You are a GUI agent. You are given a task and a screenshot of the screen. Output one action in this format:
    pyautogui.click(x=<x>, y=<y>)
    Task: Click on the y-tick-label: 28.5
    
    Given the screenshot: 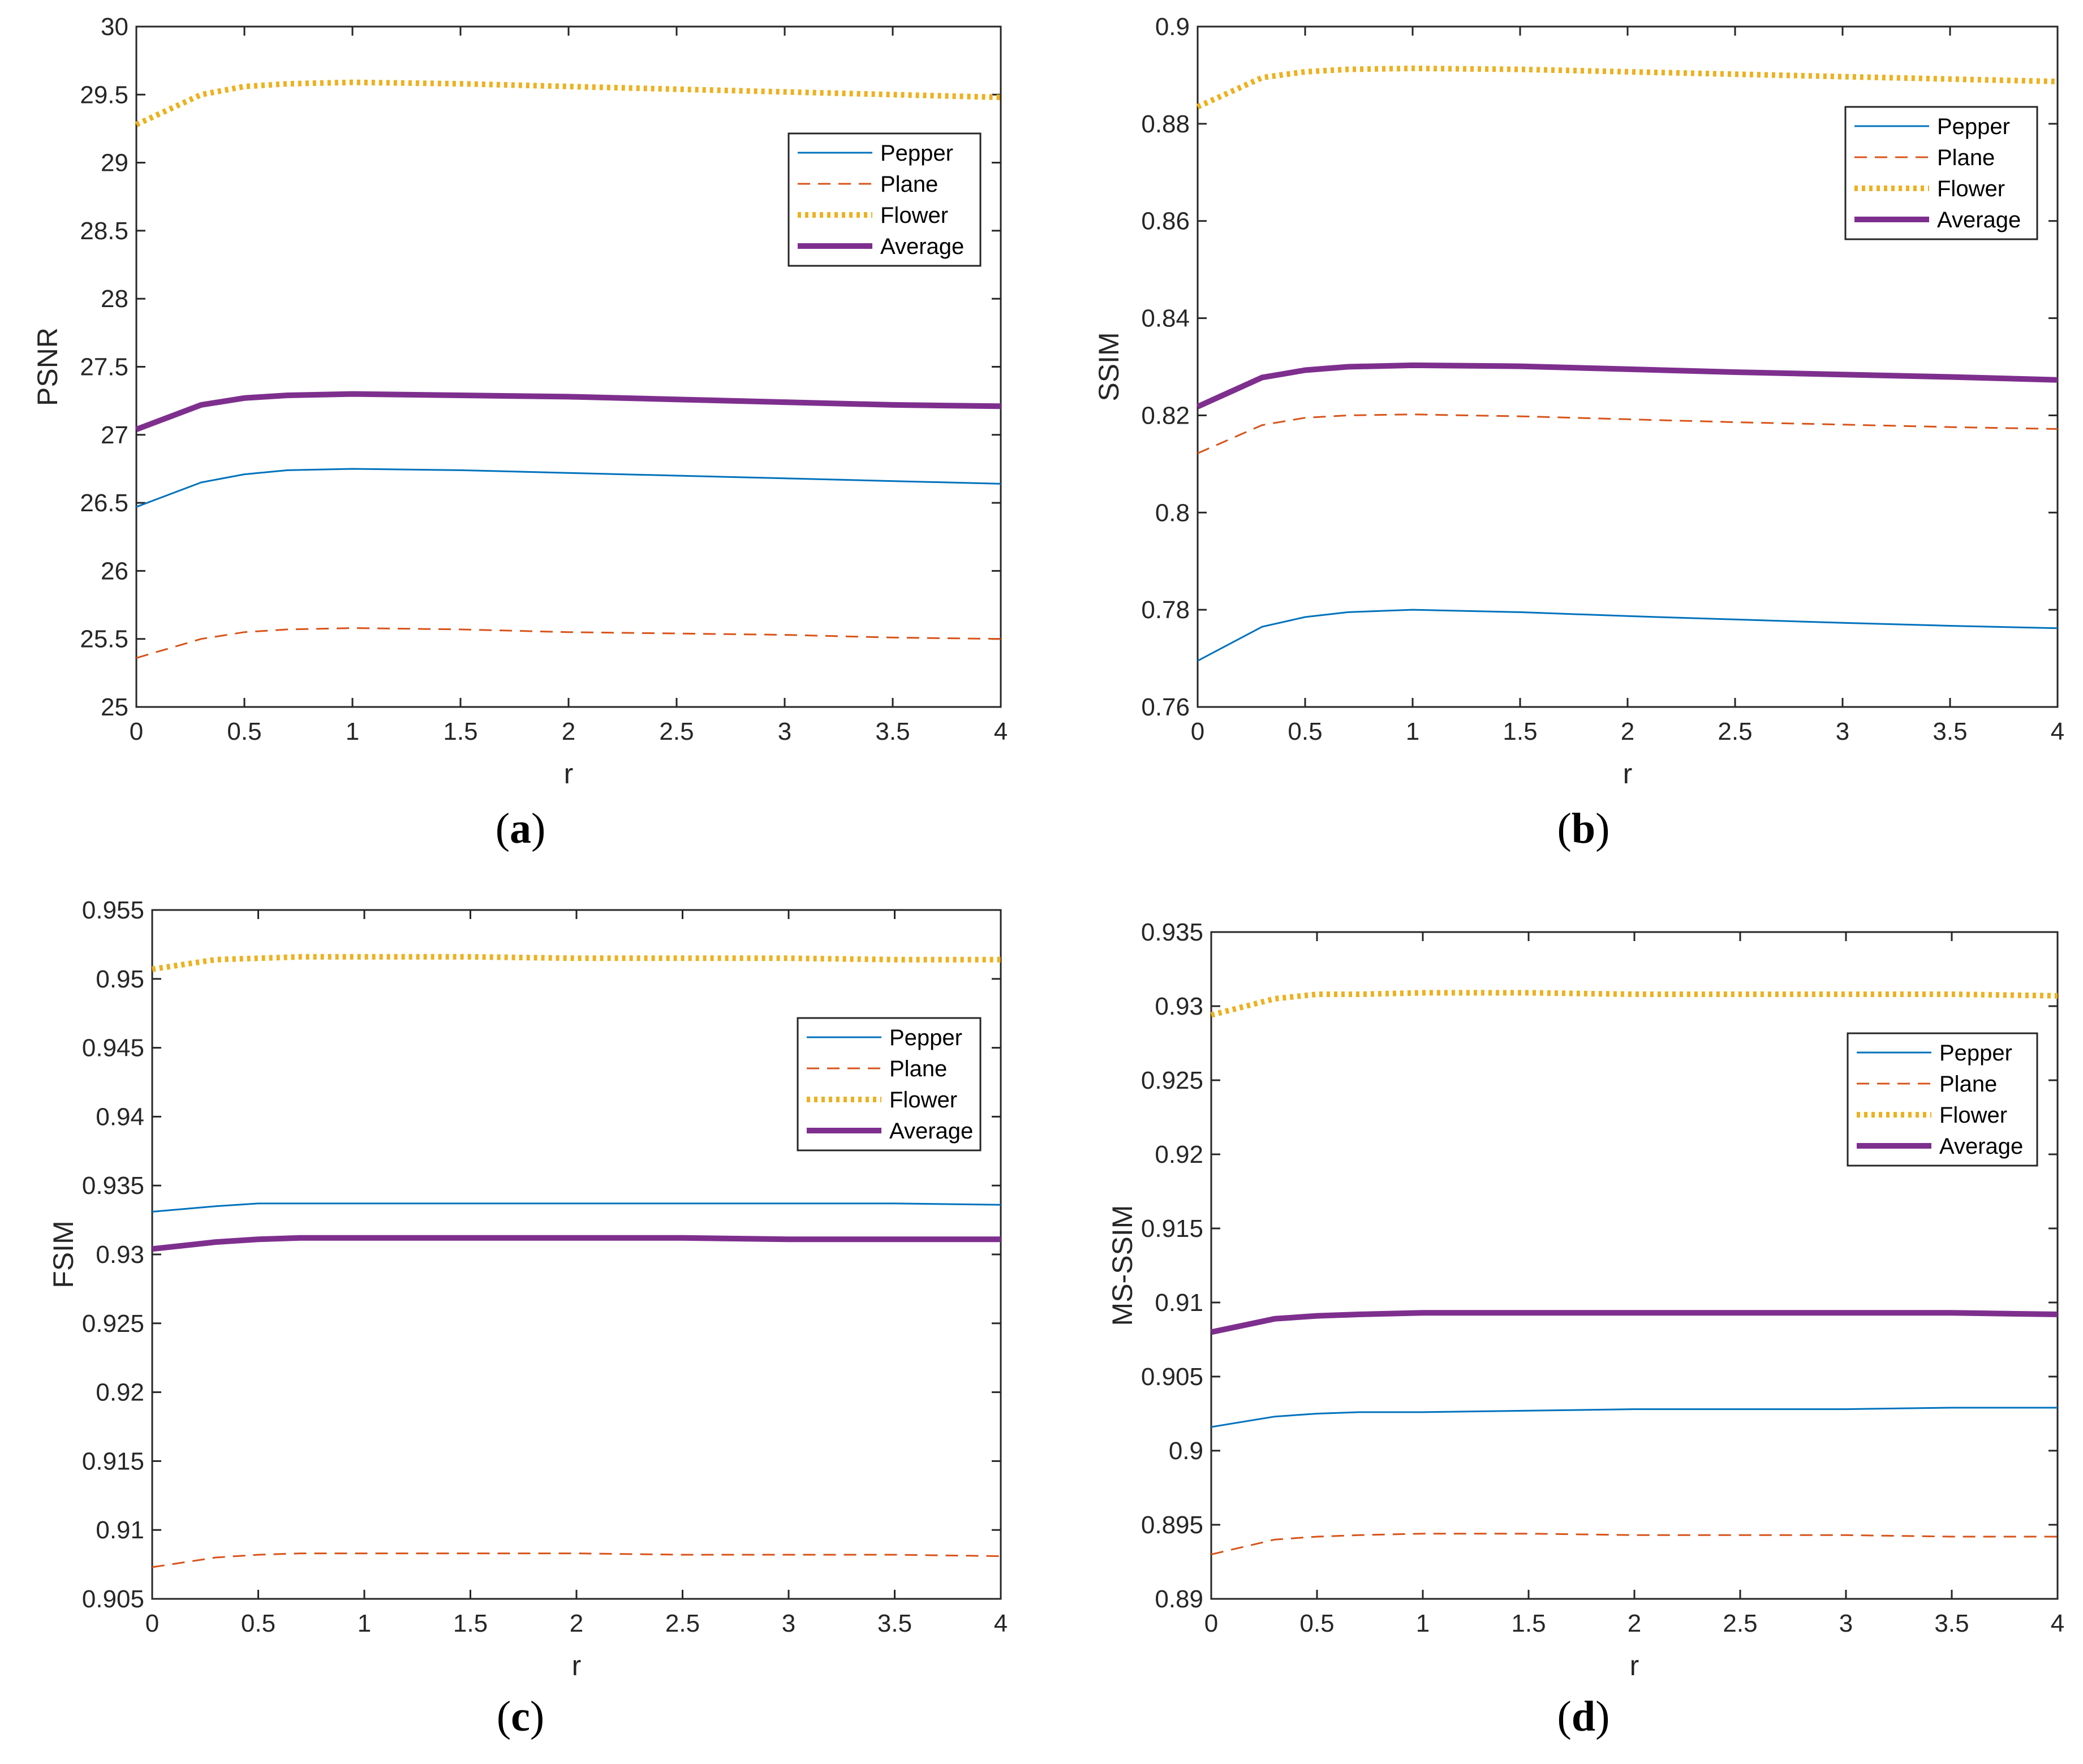 What is the action you would take?
    pyautogui.click(x=104, y=231)
    